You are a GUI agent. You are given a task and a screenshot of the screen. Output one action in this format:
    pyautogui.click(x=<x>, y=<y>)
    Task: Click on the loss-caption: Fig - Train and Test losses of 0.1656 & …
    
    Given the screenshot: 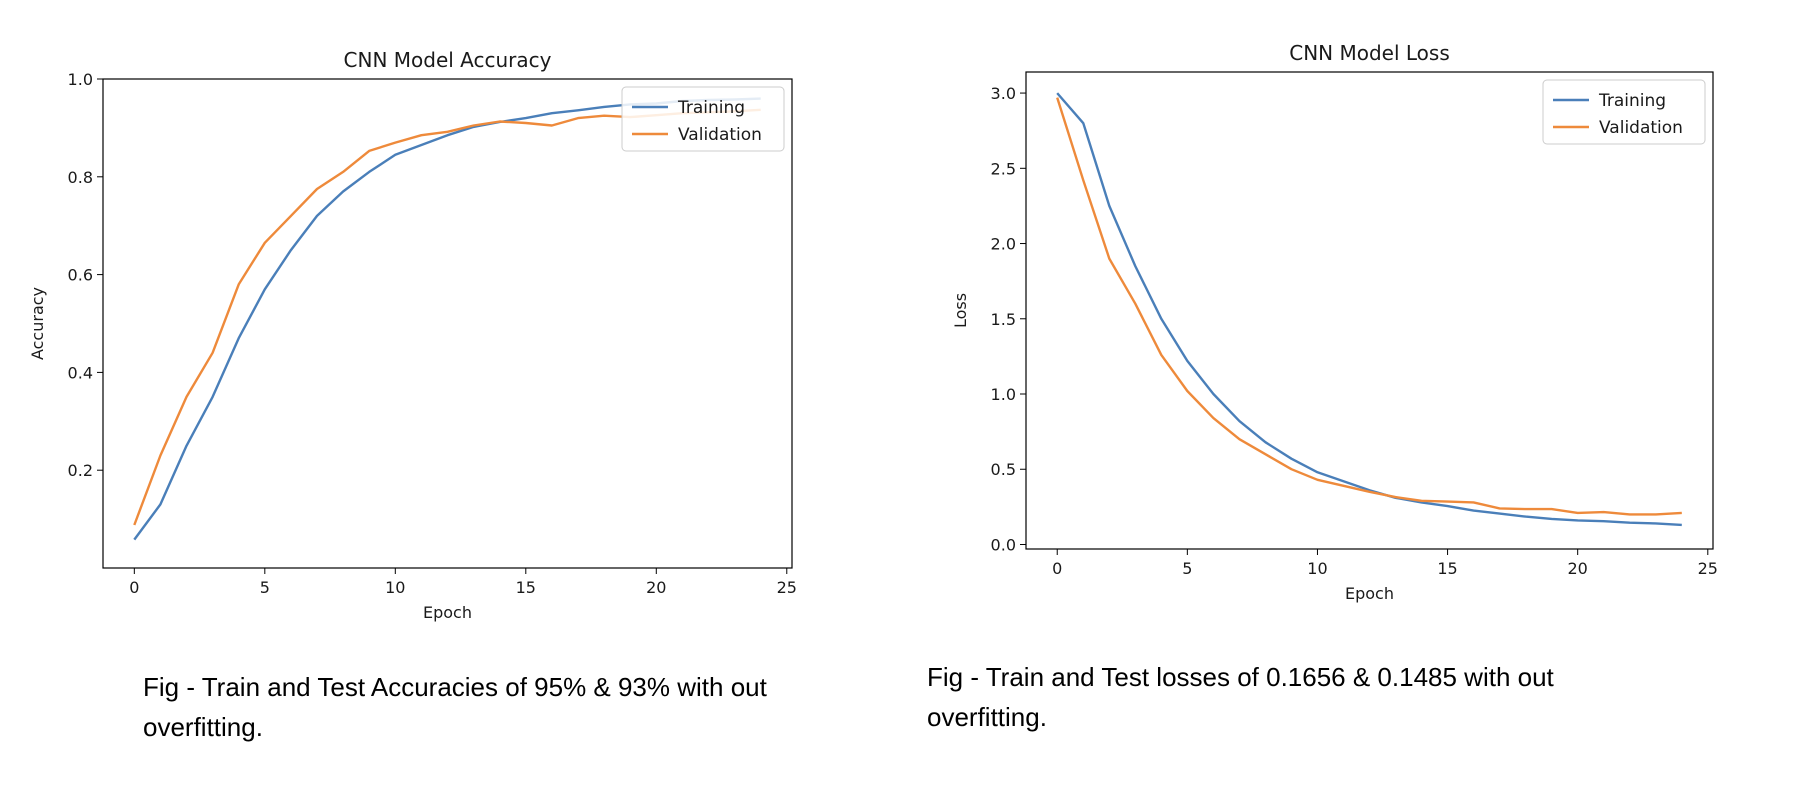 What is the action you would take?
    pyautogui.click(x=1240, y=697)
    